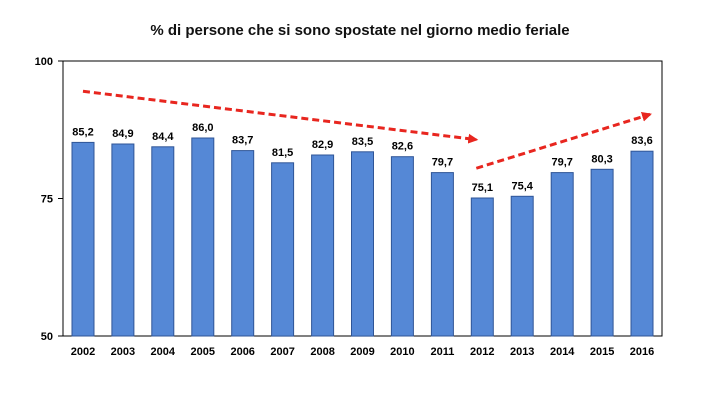 This screenshot has width=720, height=405. Describe the element at coordinates (163, 137) in the screenshot. I see `data-label-2004: 84,4` at that location.